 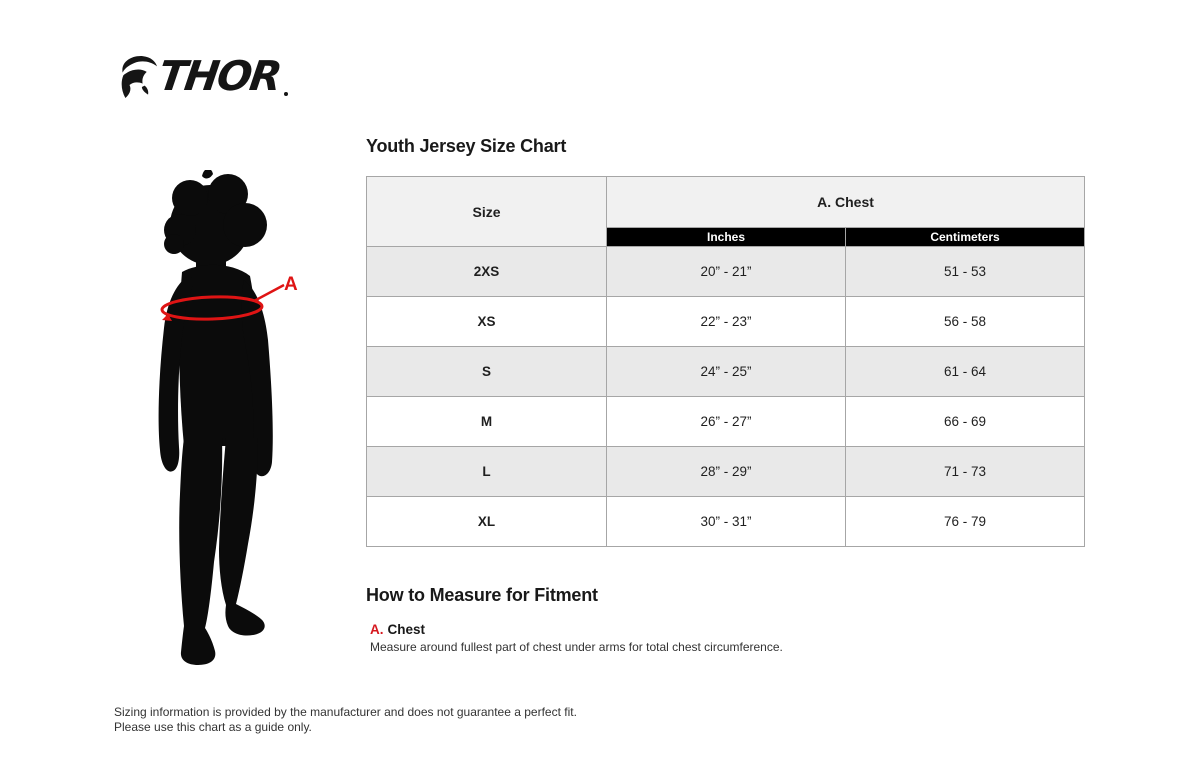 I want to click on centimeters-cell: 56 - 58, so click(x=965, y=321).